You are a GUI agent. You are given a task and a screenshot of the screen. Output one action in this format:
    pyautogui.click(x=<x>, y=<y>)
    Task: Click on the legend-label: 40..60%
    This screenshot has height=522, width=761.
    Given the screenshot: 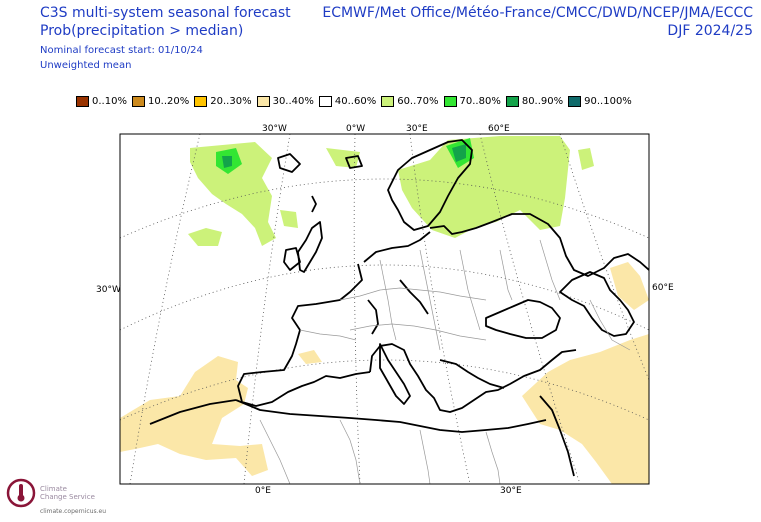 What is the action you would take?
    pyautogui.click(x=355, y=101)
    